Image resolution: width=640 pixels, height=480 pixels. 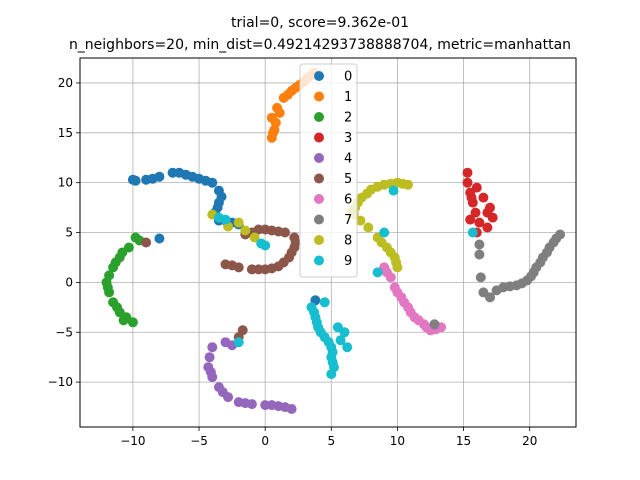 What do you see at coordinates (348, 77) in the screenshot?
I see `legend-label-0: 0` at bounding box center [348, 77].